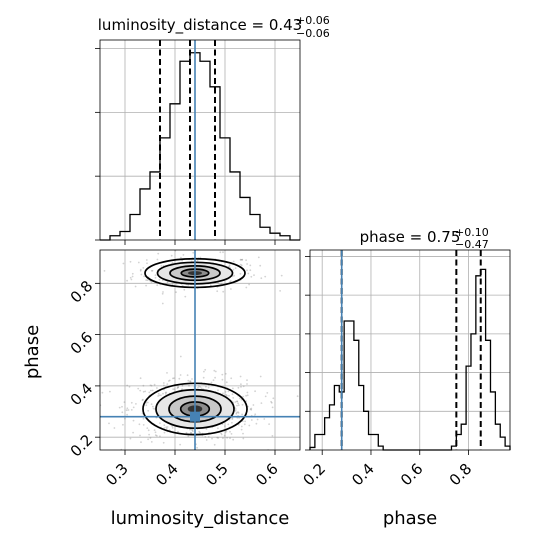 This screenshot has height=550, width=550. I want to click on 2d-yticklabel: 0.4, so click(82, 395).